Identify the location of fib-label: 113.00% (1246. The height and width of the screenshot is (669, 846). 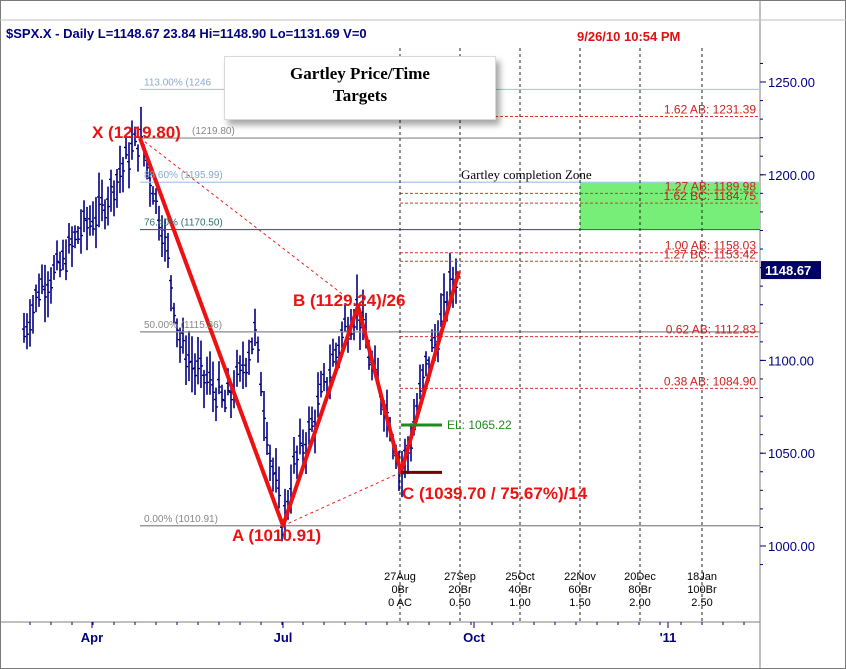
(178, 82).